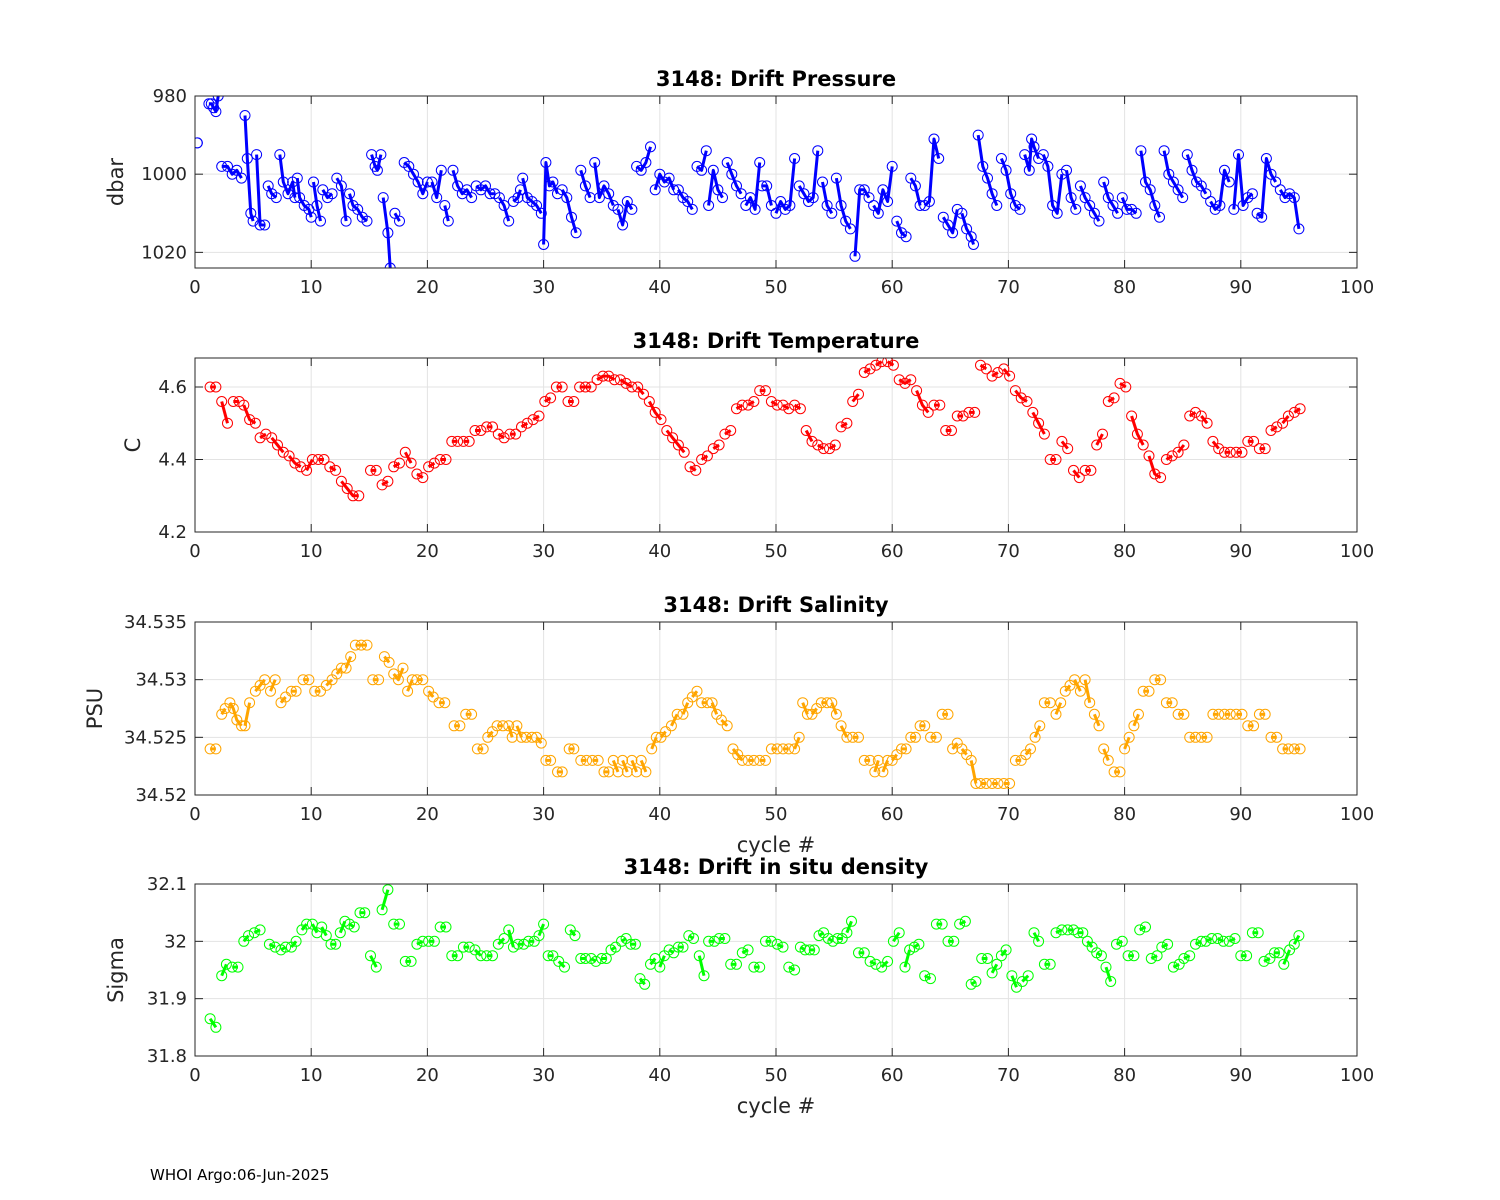 This screenshot has height=1200, width=1500. I want to click on footer-label: WHOI Argo:06-Jun-2025, so click(240, 1175).